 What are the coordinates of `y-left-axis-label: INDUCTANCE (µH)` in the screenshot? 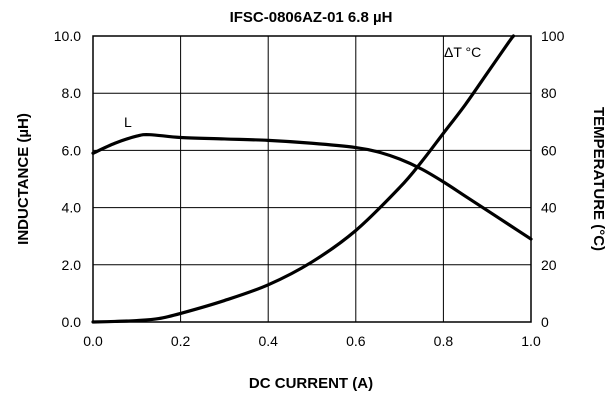 It's located at (23, 179).